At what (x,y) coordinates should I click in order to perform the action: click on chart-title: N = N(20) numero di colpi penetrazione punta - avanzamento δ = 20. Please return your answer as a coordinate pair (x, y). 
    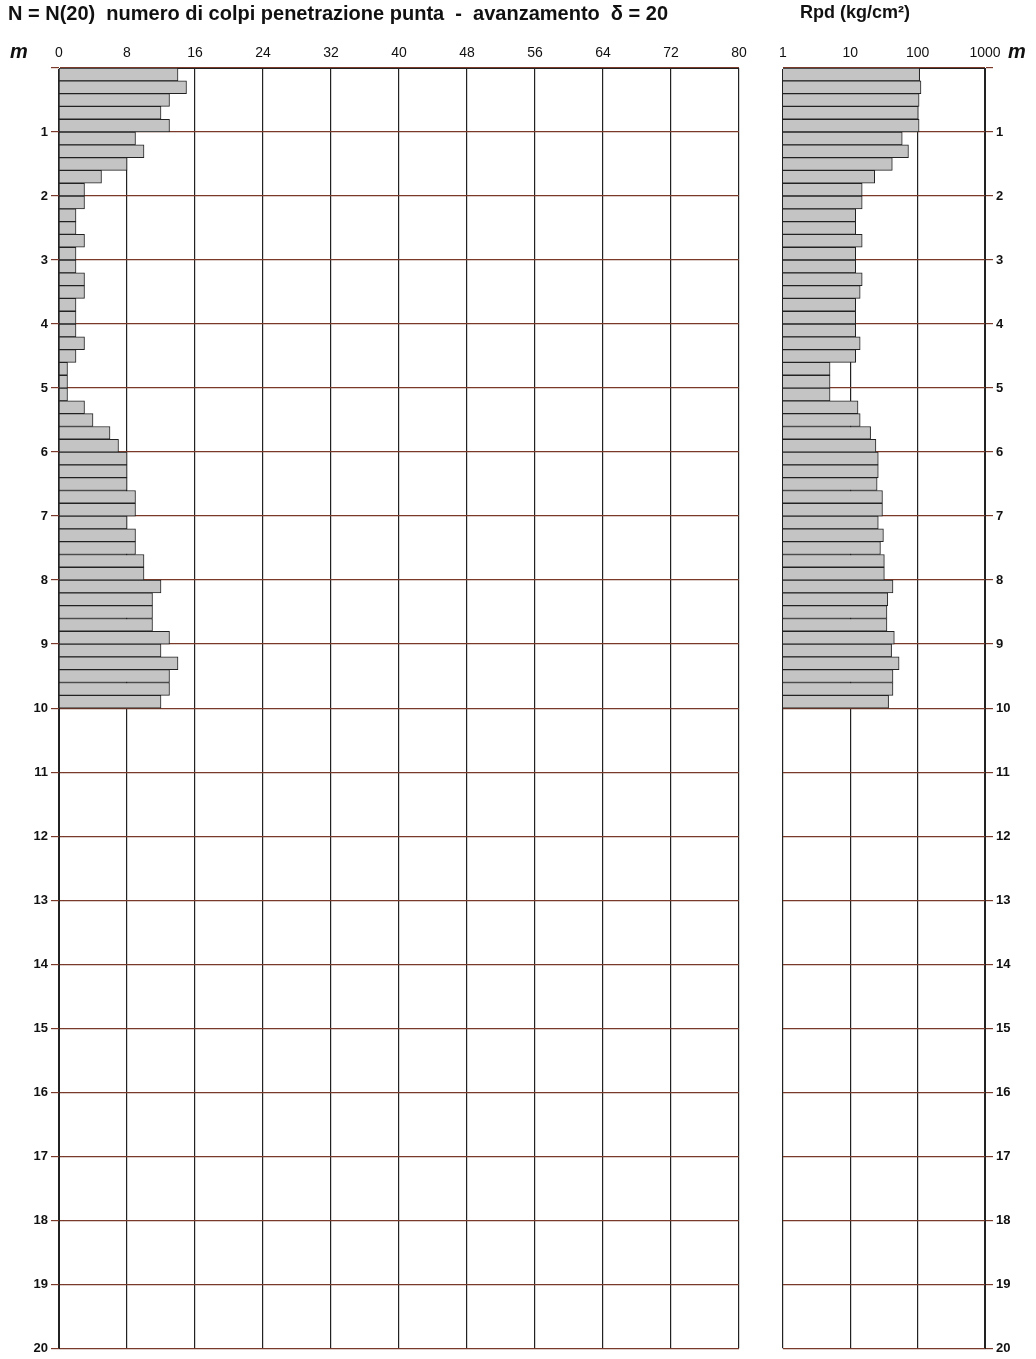
    Looking at the image, I should click on (338, 13).